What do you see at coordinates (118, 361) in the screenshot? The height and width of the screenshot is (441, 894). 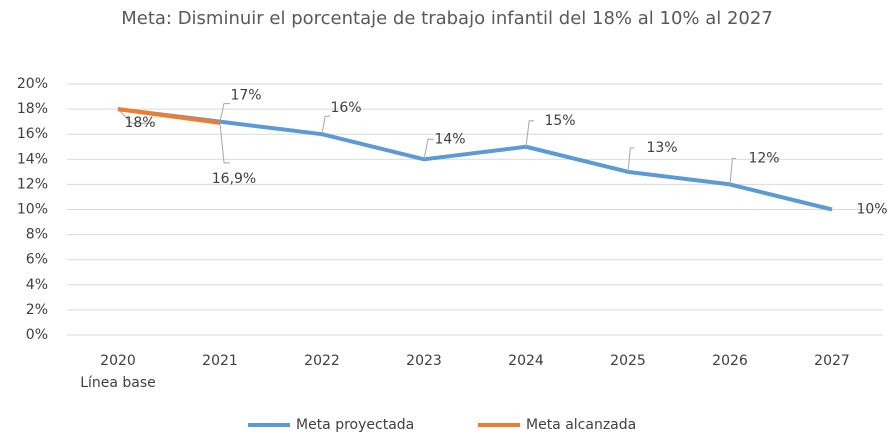 I see `x-tick-label: 2020` at bounding box center [118, 361].